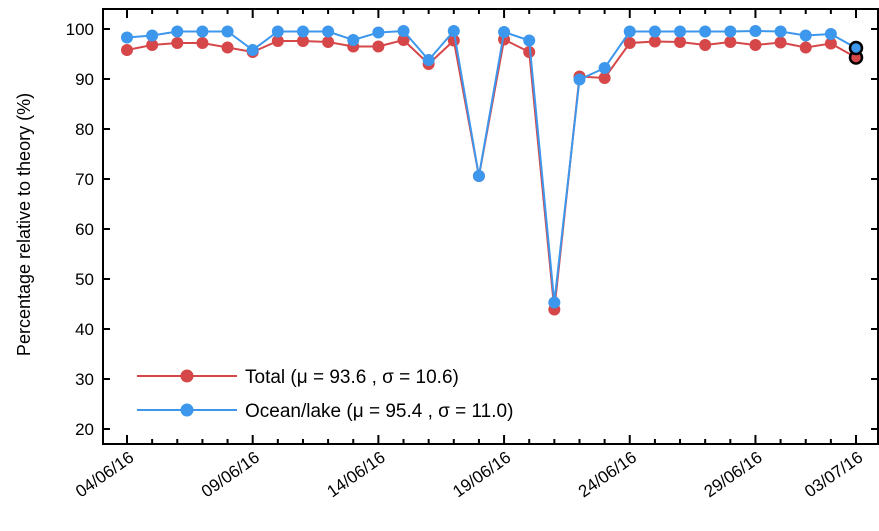 The width and height of the screenshot is (879, 531). I want to click on y-tick-label: 70, so click(84, 179).